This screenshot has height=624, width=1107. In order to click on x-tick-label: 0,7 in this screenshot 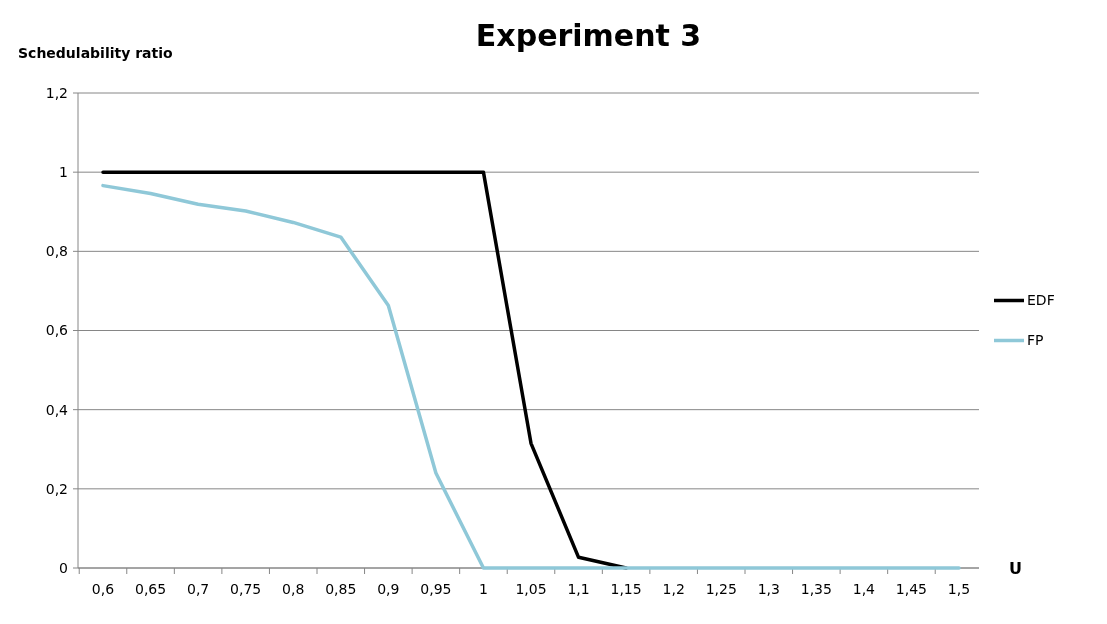, I will do `click(198, 589)`.